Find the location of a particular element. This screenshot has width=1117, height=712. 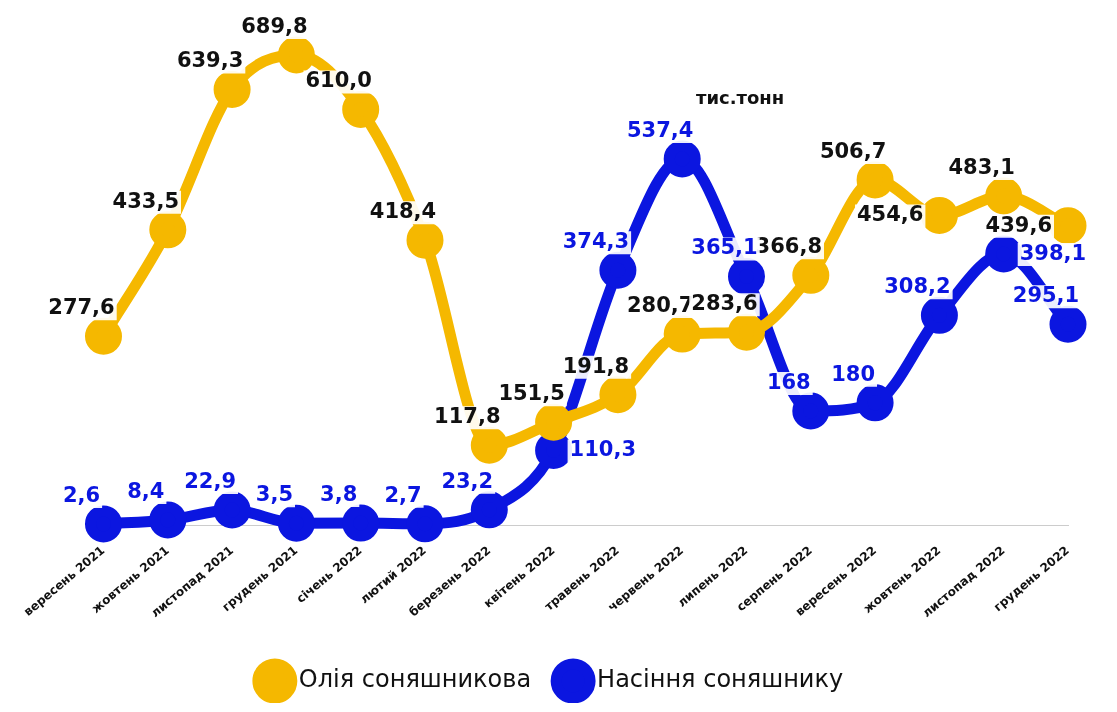

data-label: 283,6 is located at coordinates (724, 303).